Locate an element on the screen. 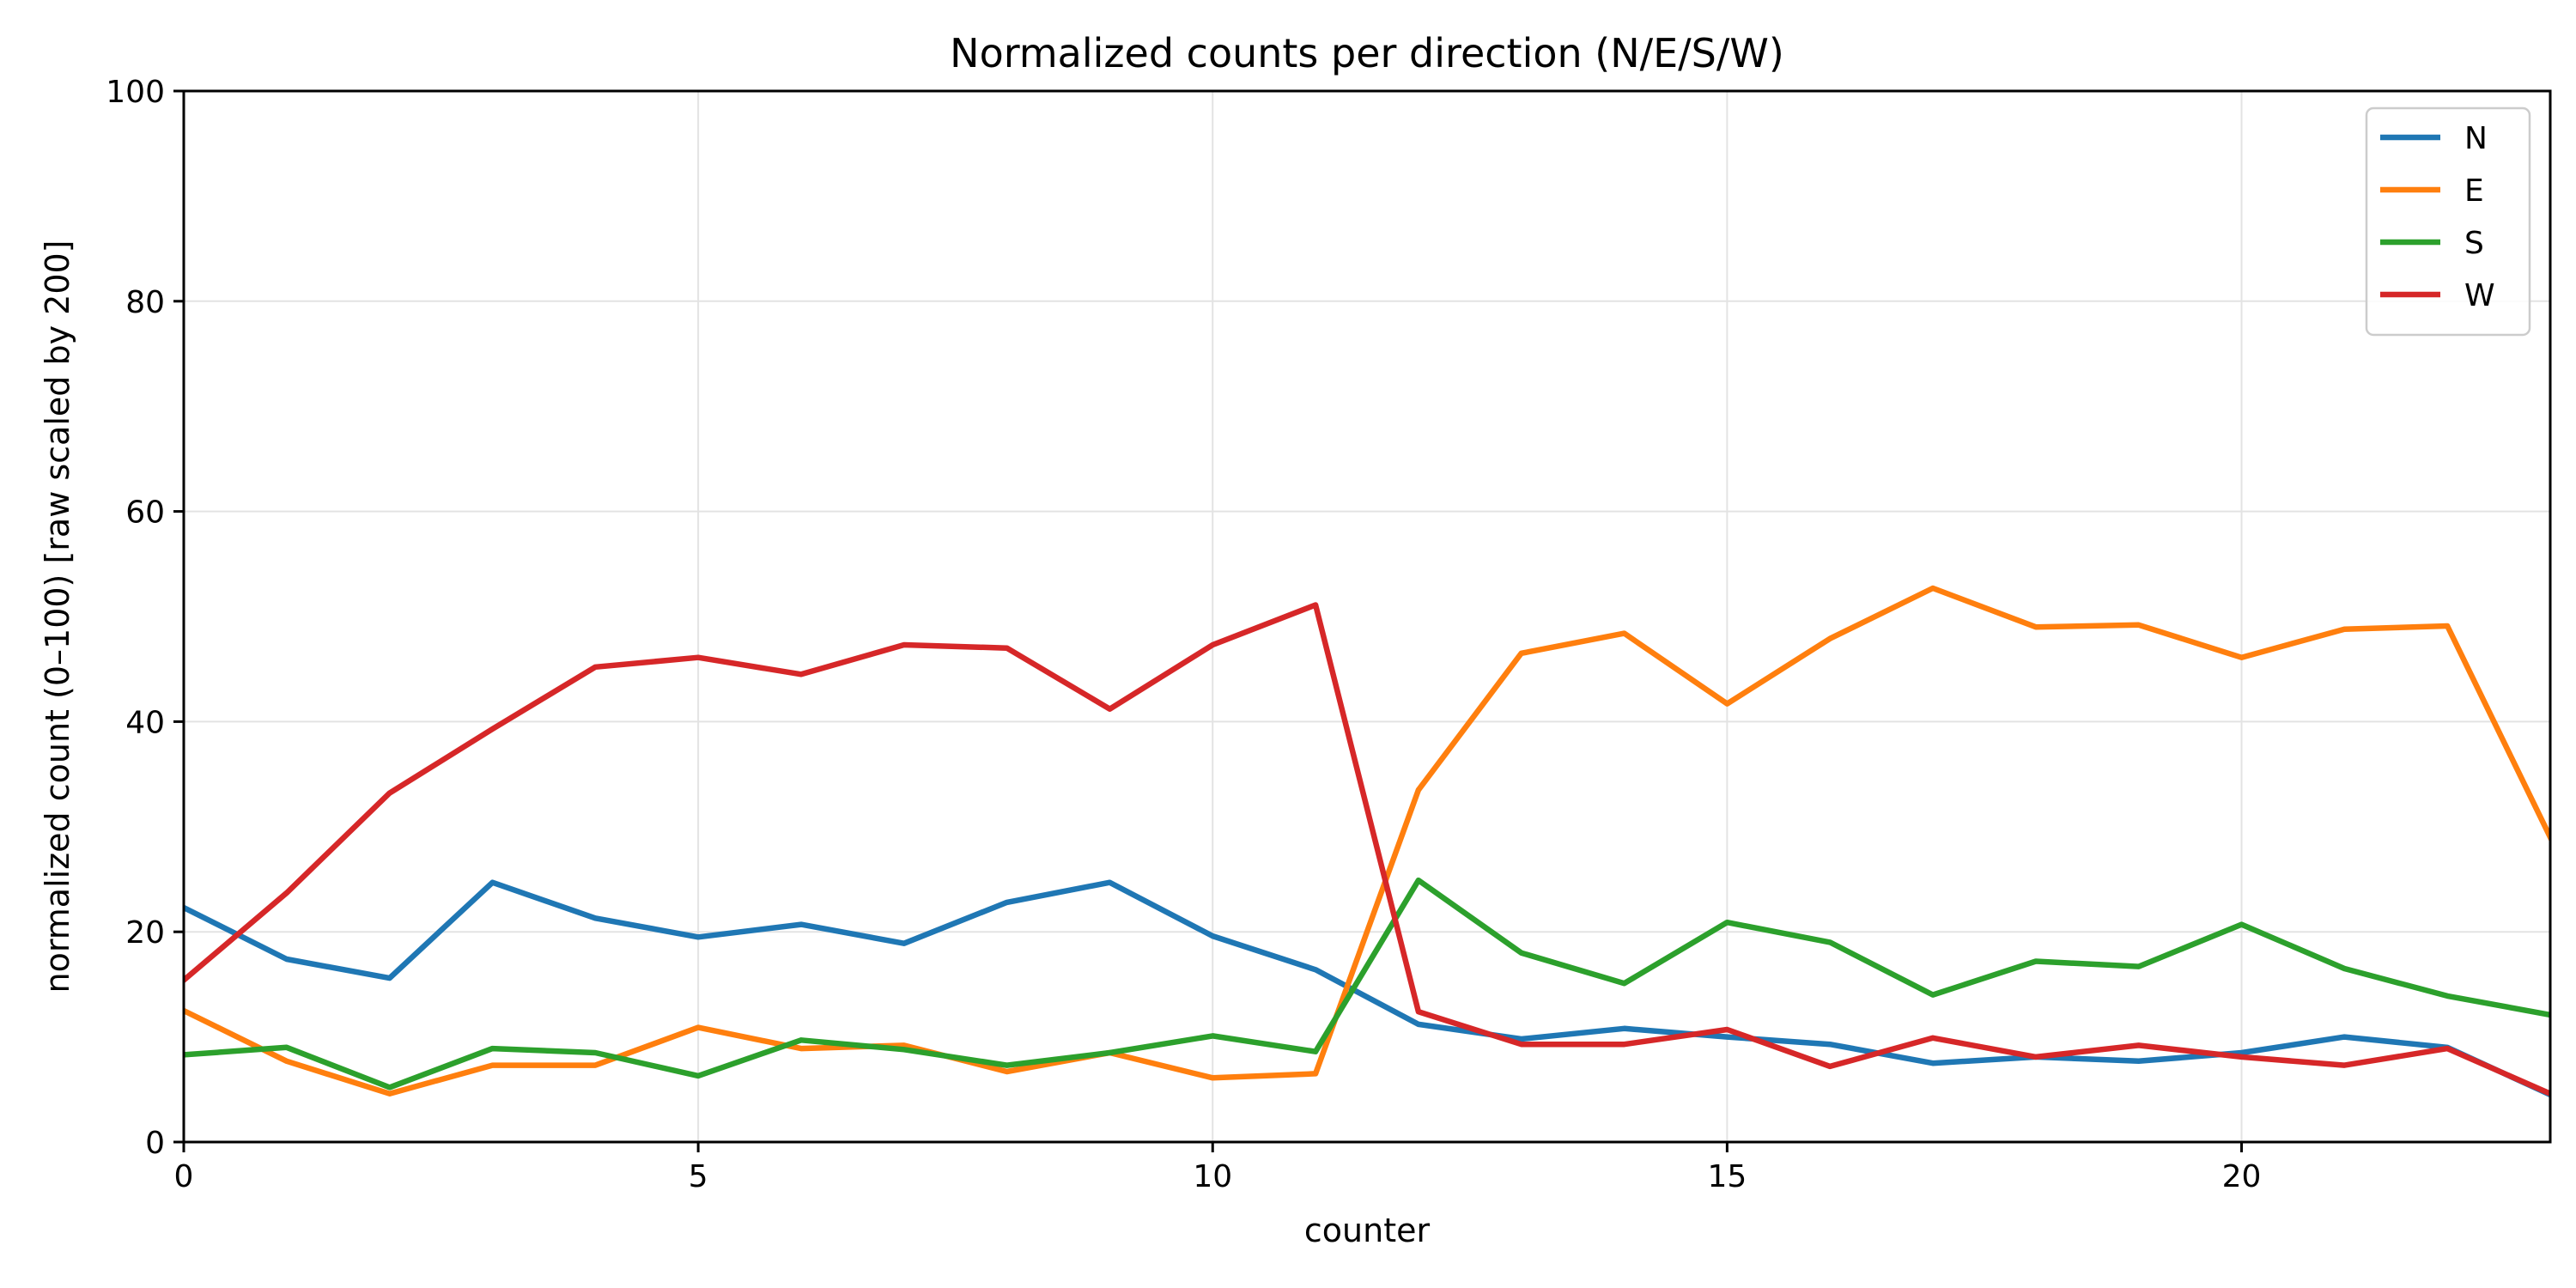 This screenshot has height=1288, width=2576. y-tick-label: 40 is located at coordinates (145, 722).